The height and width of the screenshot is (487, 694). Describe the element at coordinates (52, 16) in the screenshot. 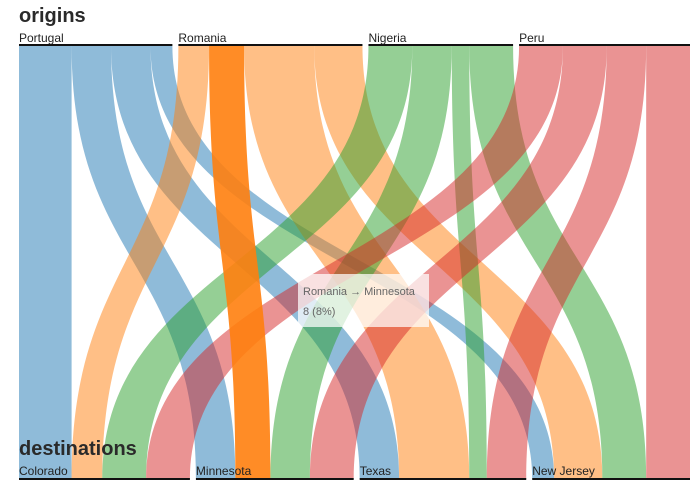

I see `origins-heading: origins` at that location.